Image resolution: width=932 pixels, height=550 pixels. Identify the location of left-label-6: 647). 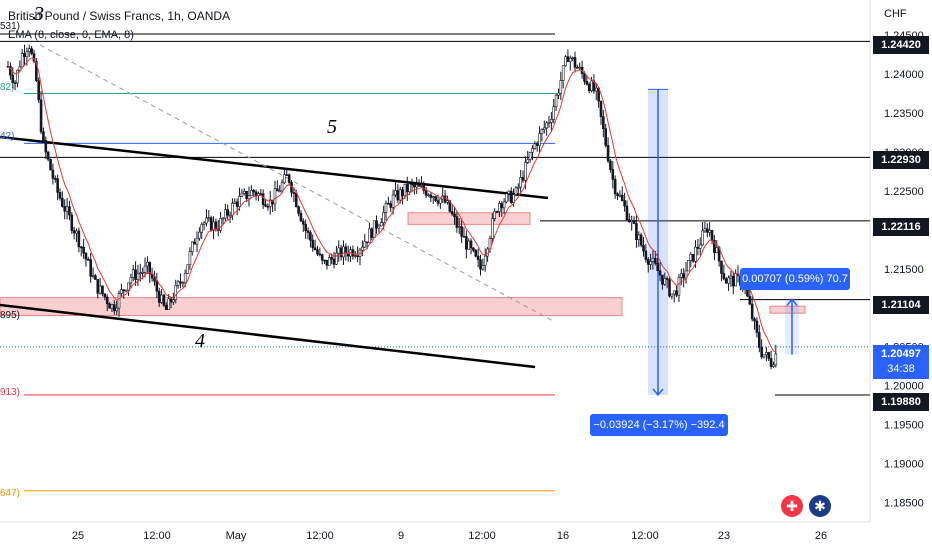
(10, 493).